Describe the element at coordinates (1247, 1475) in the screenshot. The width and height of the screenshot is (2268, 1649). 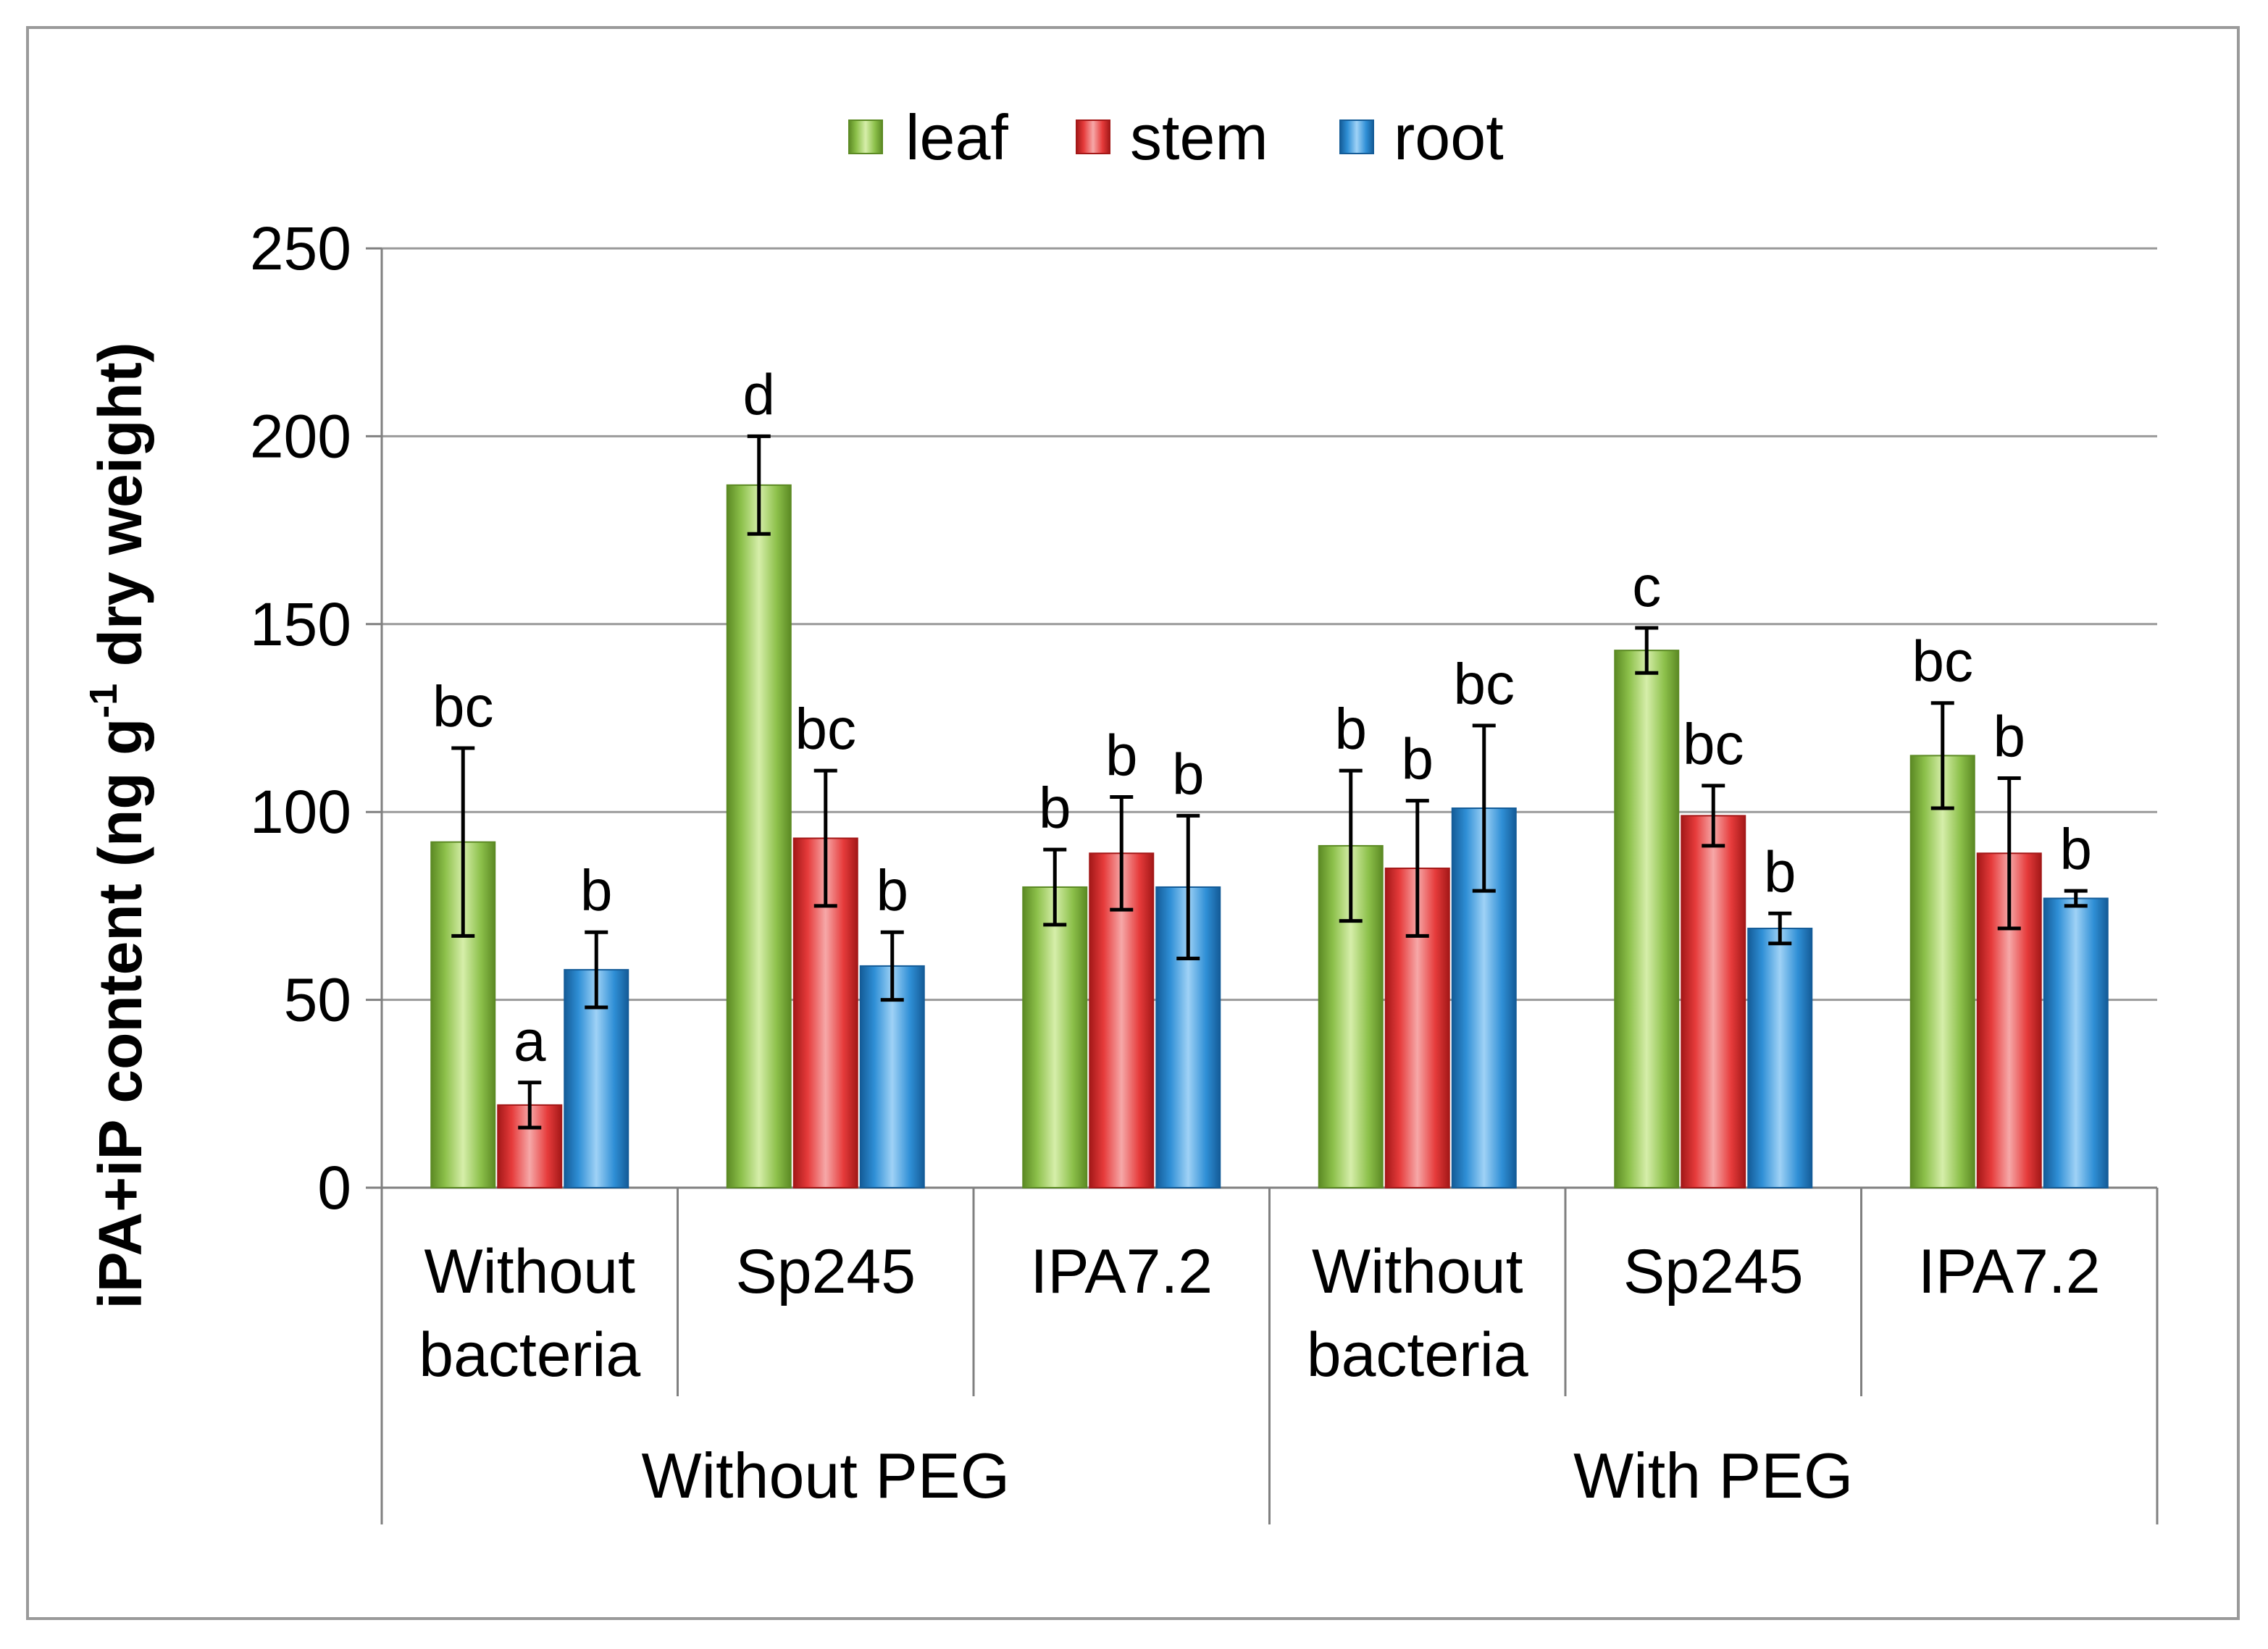
I see `x-axis-groups: Without PEG With PEG` at that location.